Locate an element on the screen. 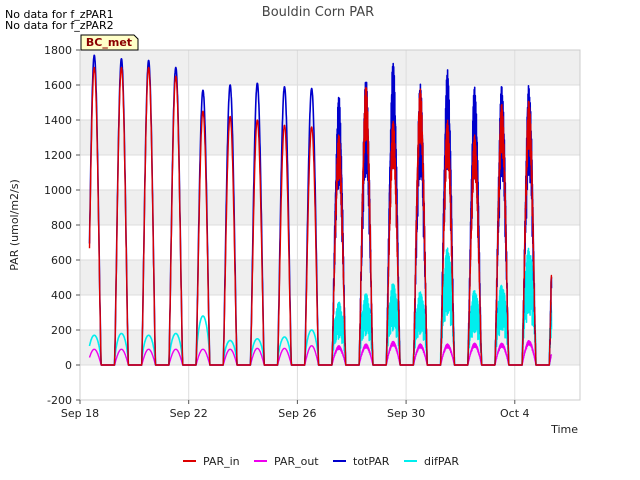 The width and height of the screenshot is (640, 480). y-tick-label-1800: 1800 is located at coordinates (58, 50).